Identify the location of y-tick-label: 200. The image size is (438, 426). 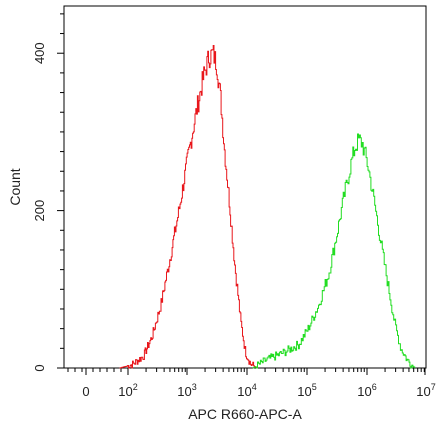
(39, 211).